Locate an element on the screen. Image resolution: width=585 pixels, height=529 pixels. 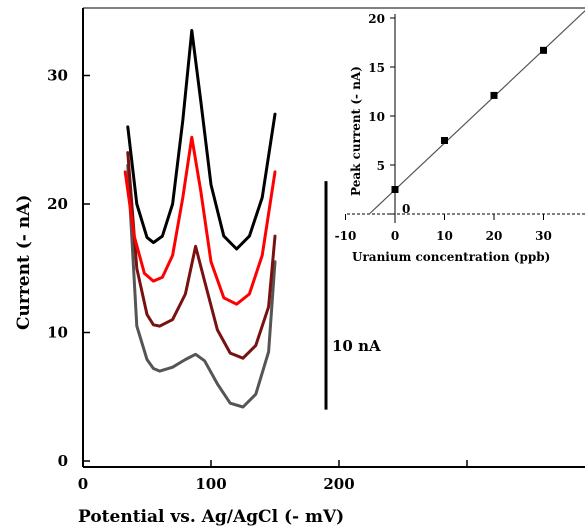
y-axis-label: Current (- nA) is located at coordinates (24, 262).